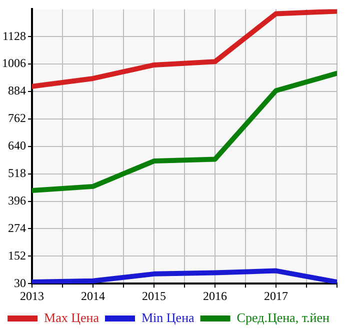 The width and height of the screenshot is (345, 335). I want to click on y-tick-label: 30, so click(20, 283).